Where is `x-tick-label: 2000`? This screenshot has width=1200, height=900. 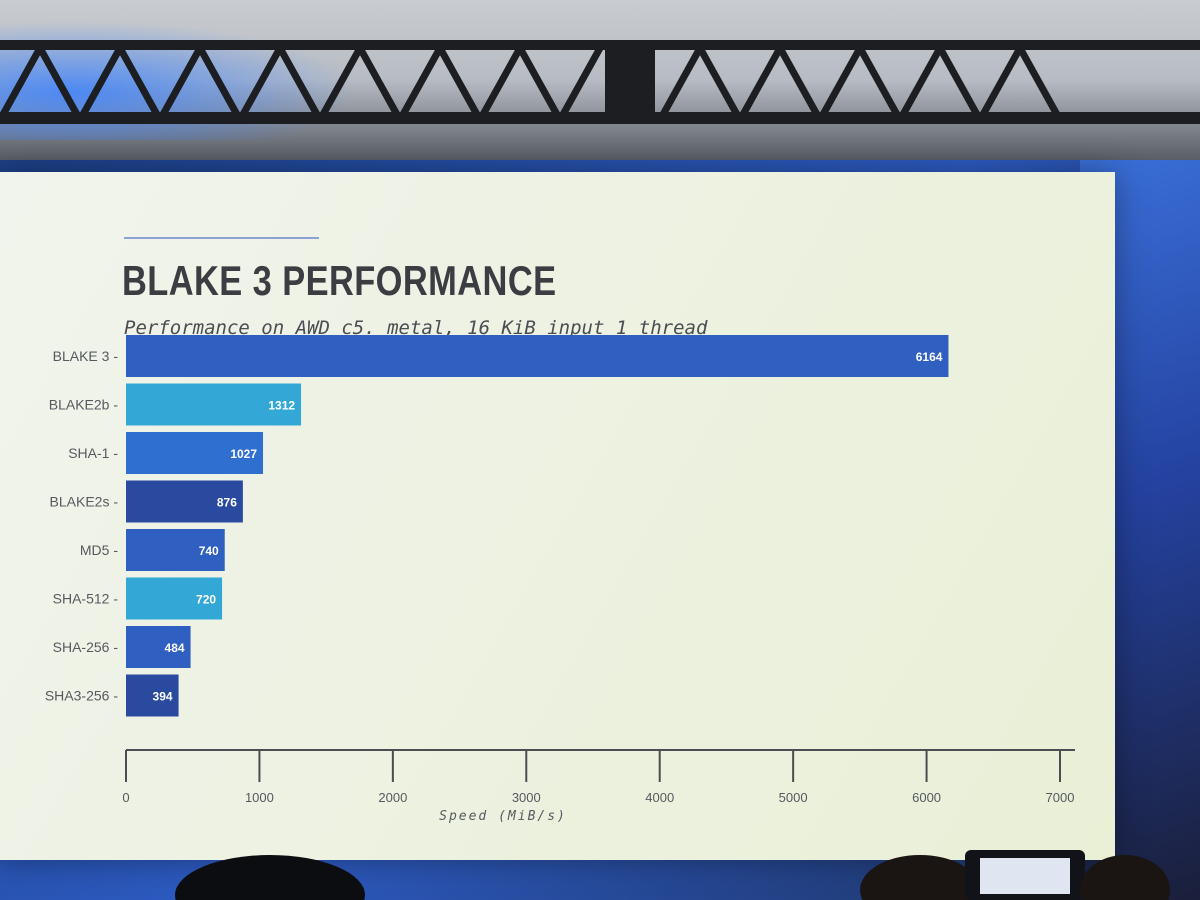 x-tick-label: 2000 is located at coordinates (392, 797).